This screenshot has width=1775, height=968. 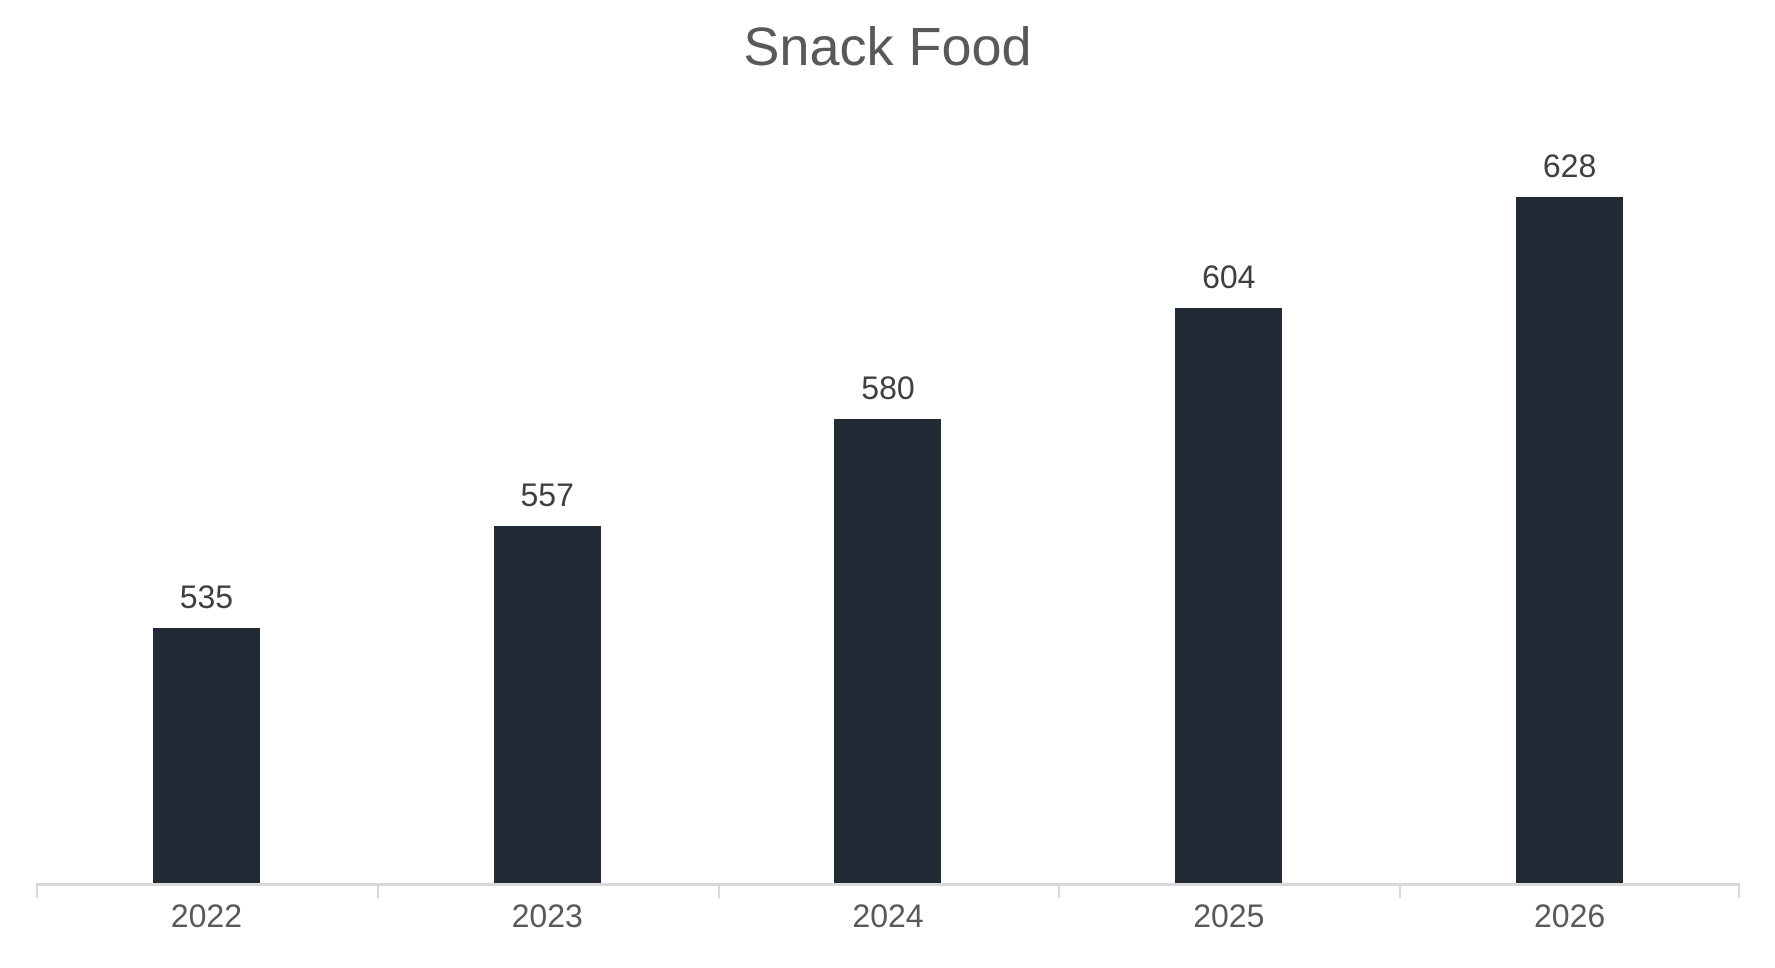 What do you see at coordinates (1229, 571) in the screenshot?
I see `bar-2025: 604` at bounding box center [1229, 571].